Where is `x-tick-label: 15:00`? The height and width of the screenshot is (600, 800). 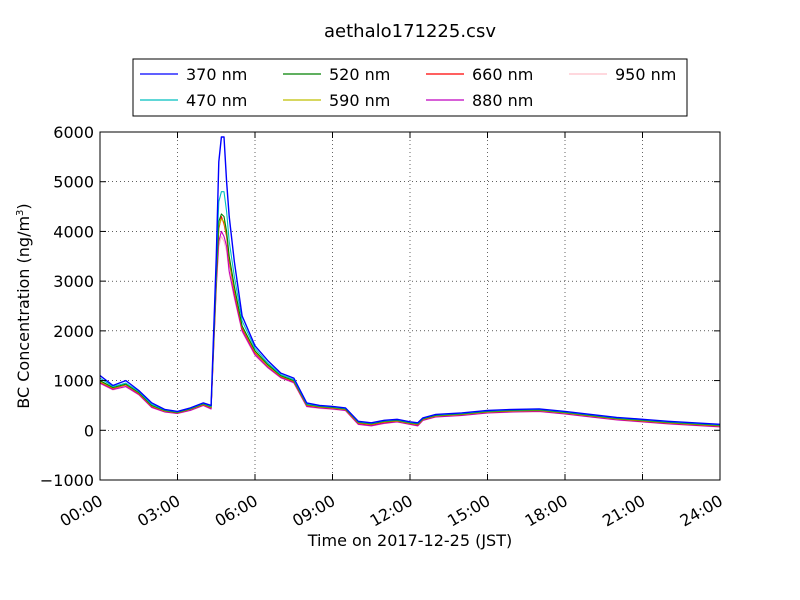 x-tick-label: 15:00 is located at coordinates (468, 511).